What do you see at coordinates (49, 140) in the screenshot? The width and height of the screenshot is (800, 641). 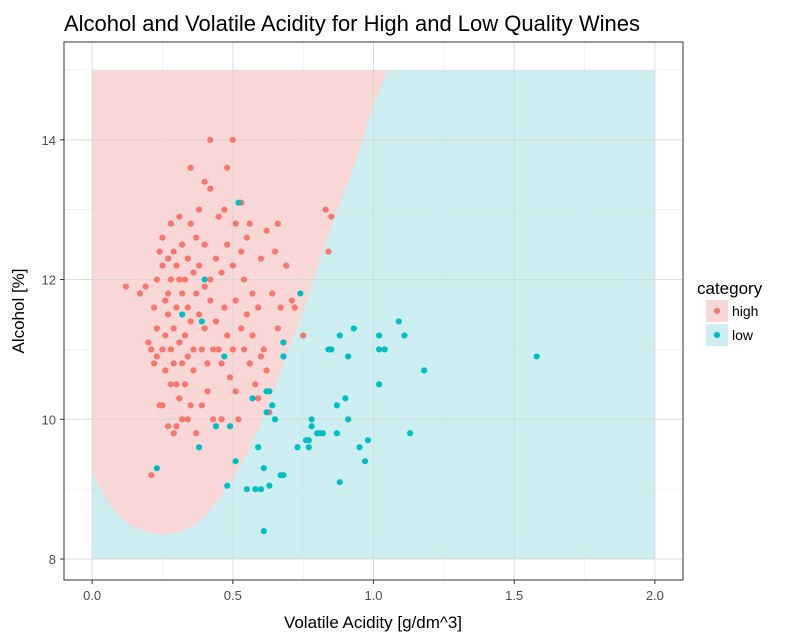 I see `y-tick-label: 14` at bounding box center [49, 140].